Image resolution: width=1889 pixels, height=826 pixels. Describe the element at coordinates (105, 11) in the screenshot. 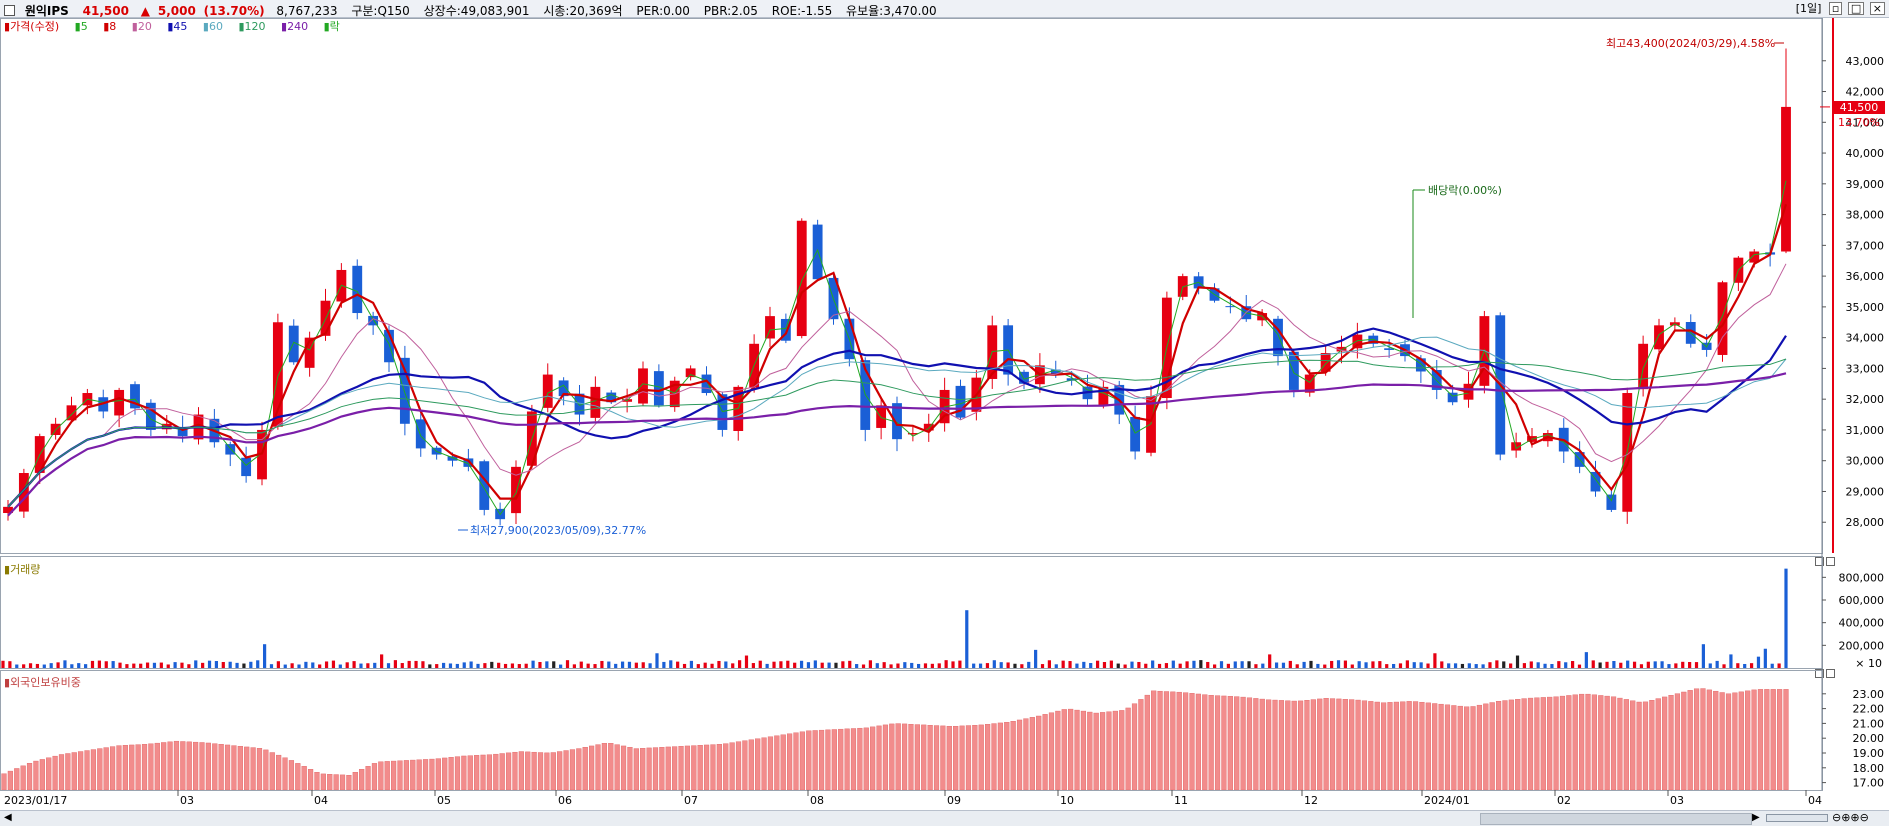

I see `current-price: 41,500` at that location.